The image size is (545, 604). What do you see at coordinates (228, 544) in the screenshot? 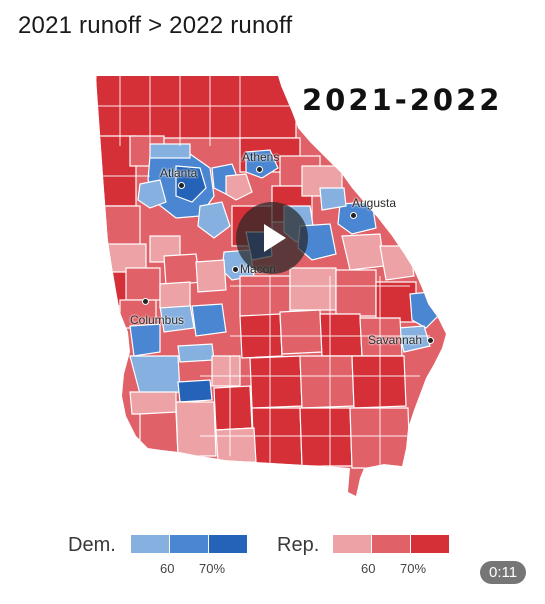
I see `legend-dem-dark-swatch` at bounding box center [228, 544].